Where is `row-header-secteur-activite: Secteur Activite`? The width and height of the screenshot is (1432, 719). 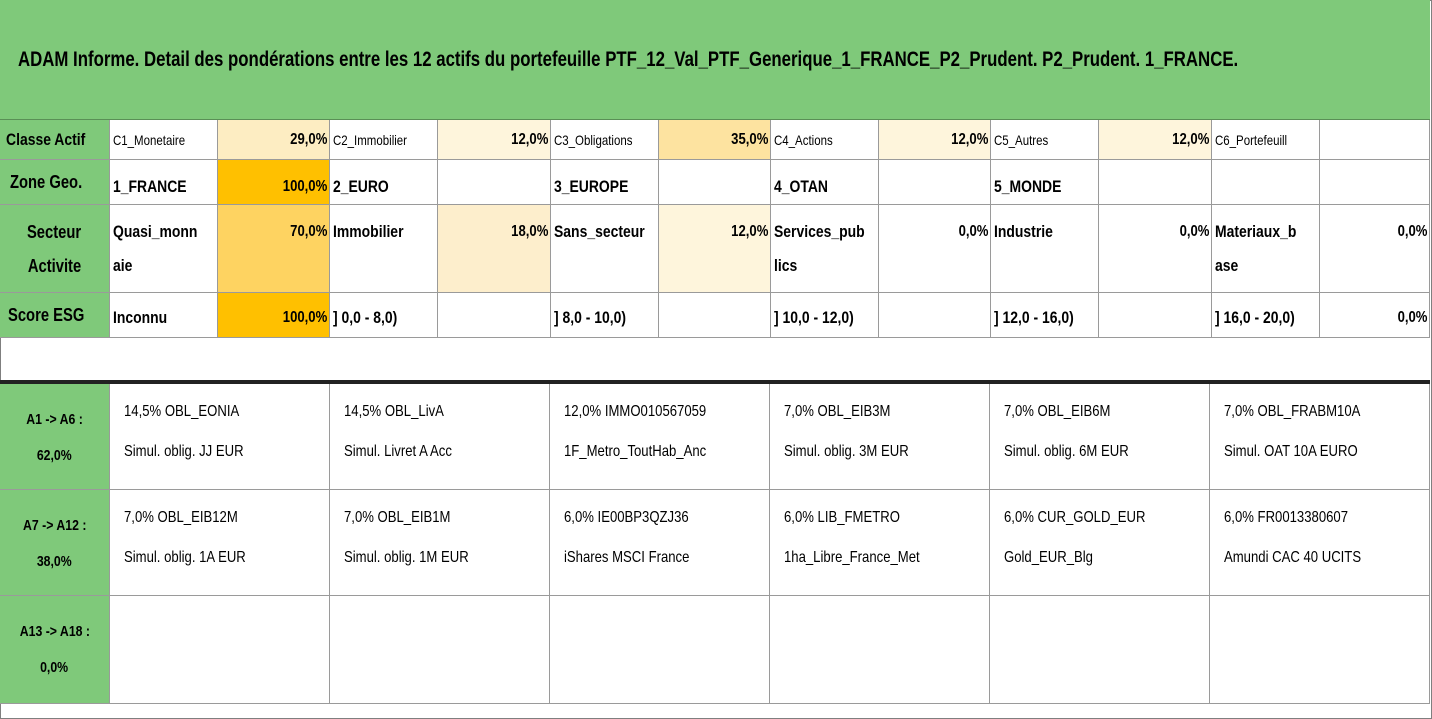
row-header-secteur-activite: Secteur Activite is located at coordinates (55, 249).